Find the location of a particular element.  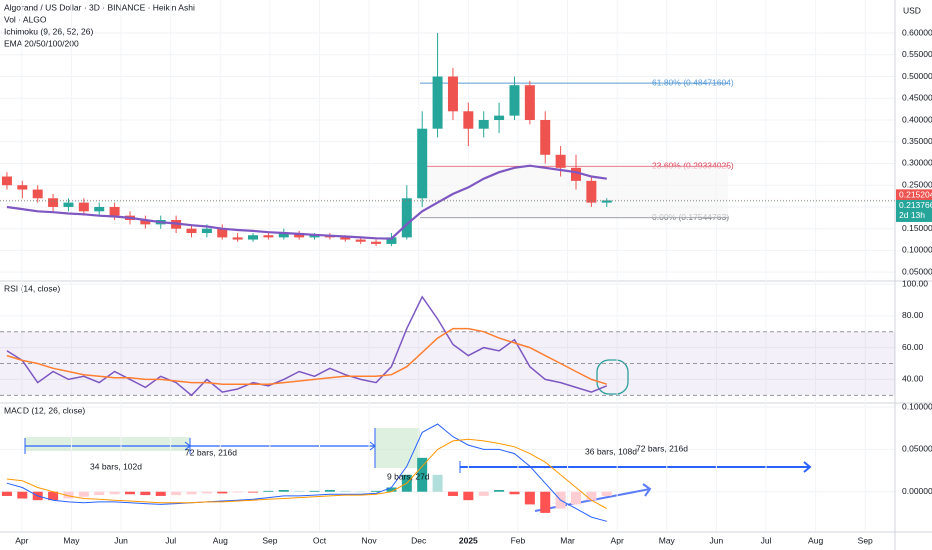

fib-label: 23.60% (0.29334025) is located at coordinates (693, 166).